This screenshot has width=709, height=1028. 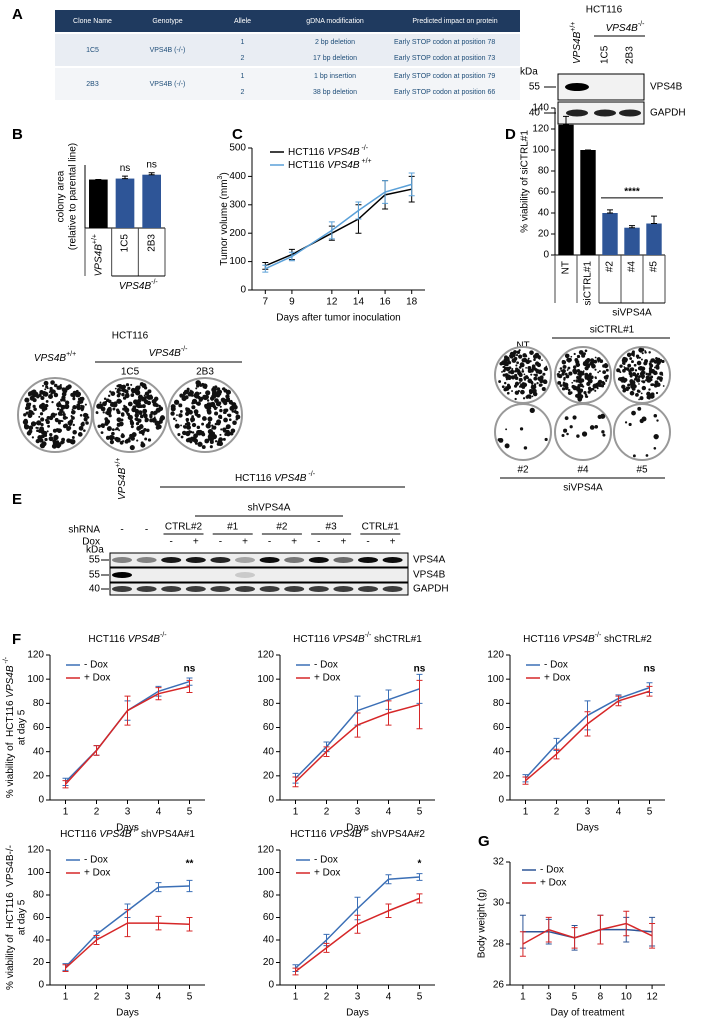 What do you see at coordinates (499, 751) in the screenshot?
I see `y-tick-label: 40` at bounding box center [499, 751].